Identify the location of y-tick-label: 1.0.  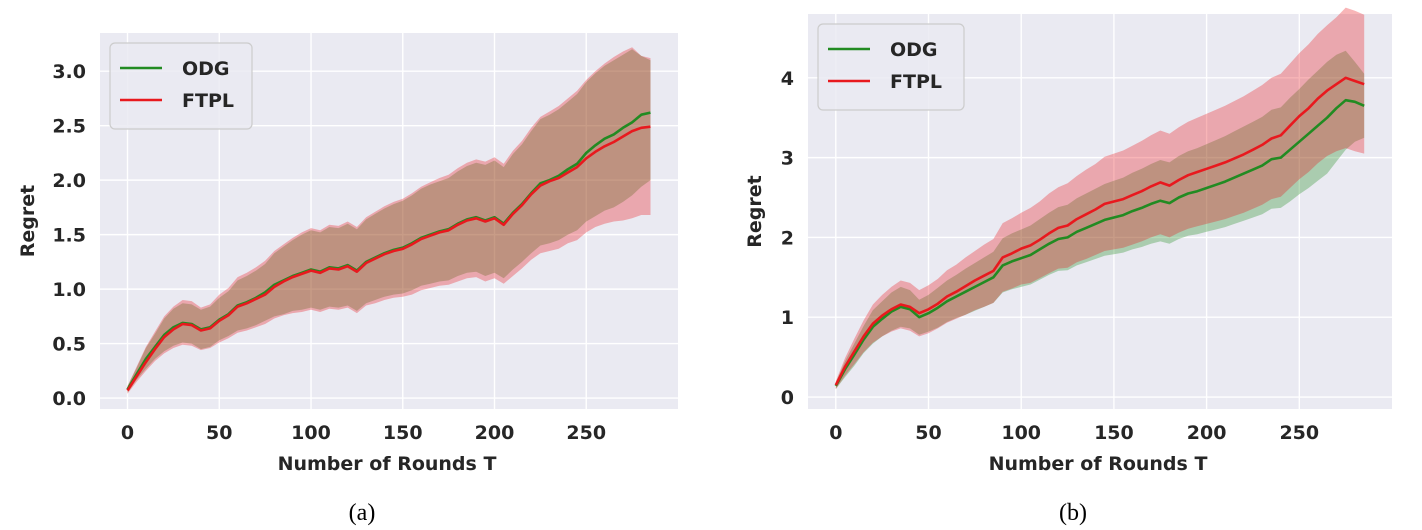
(69, 290).